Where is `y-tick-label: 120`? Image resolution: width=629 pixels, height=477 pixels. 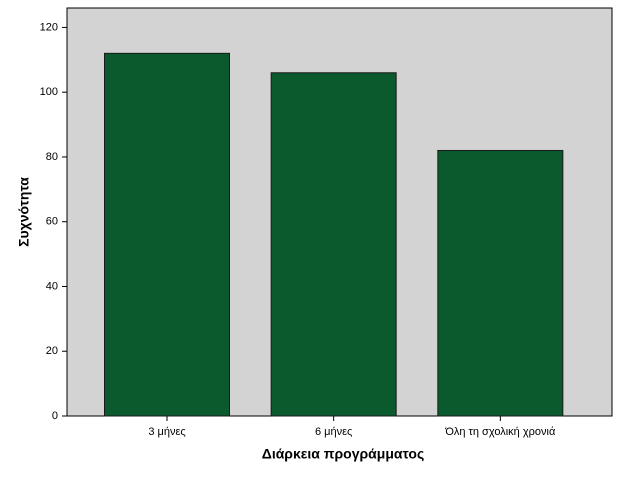
y-tick-label: 120 is located at coordinates (49, 27).